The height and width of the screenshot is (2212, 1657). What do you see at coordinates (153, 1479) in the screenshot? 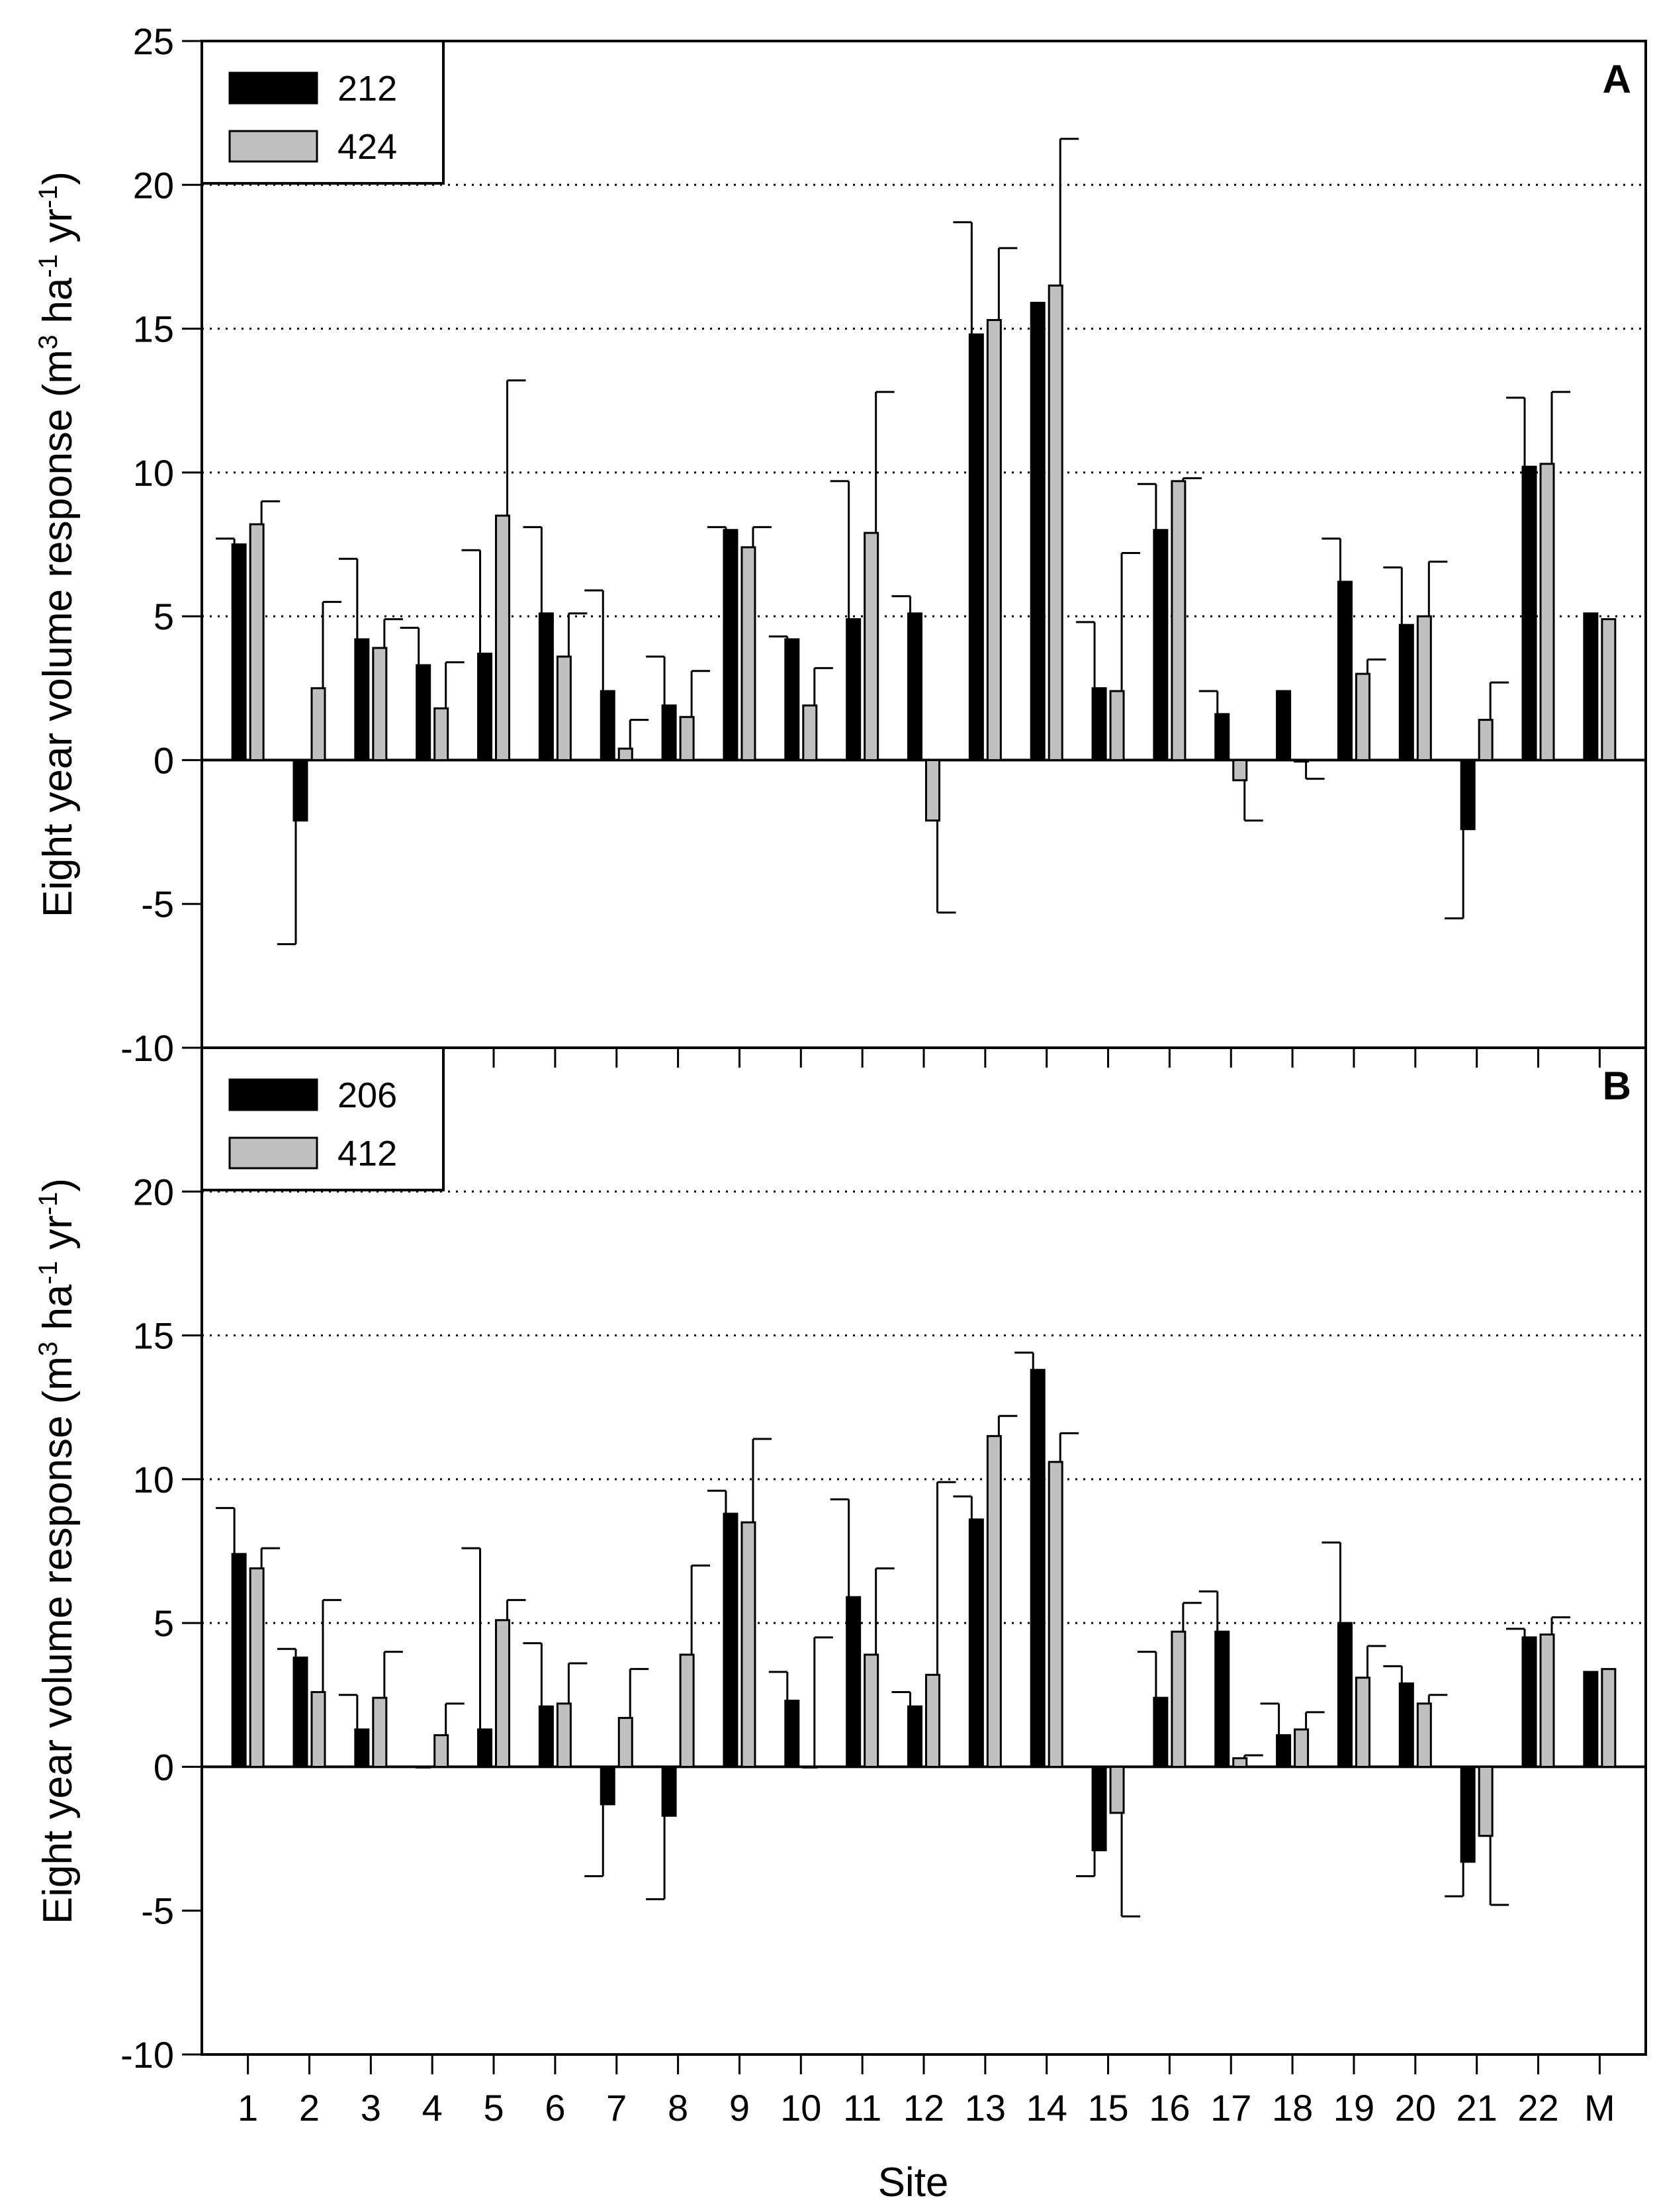
I see `y-tick-label: 10` at bounding box center [153, 1479].